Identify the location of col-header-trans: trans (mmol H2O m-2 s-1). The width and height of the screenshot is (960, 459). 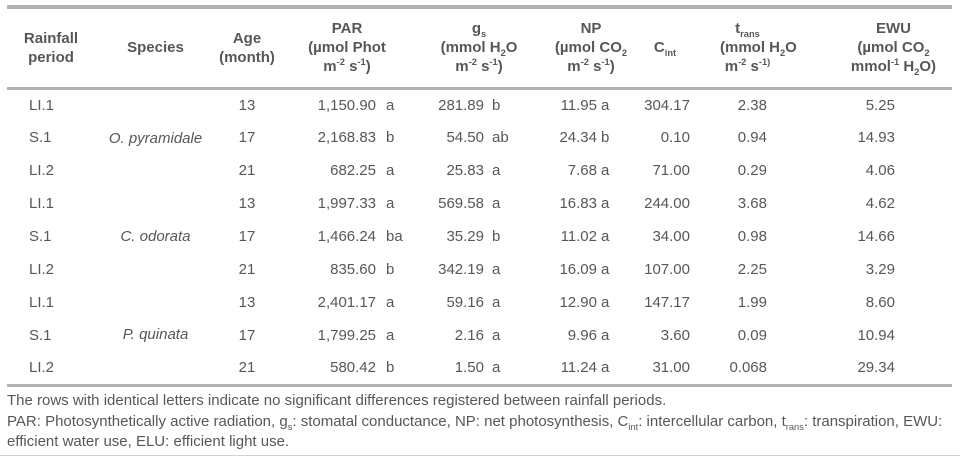
(748, 48).